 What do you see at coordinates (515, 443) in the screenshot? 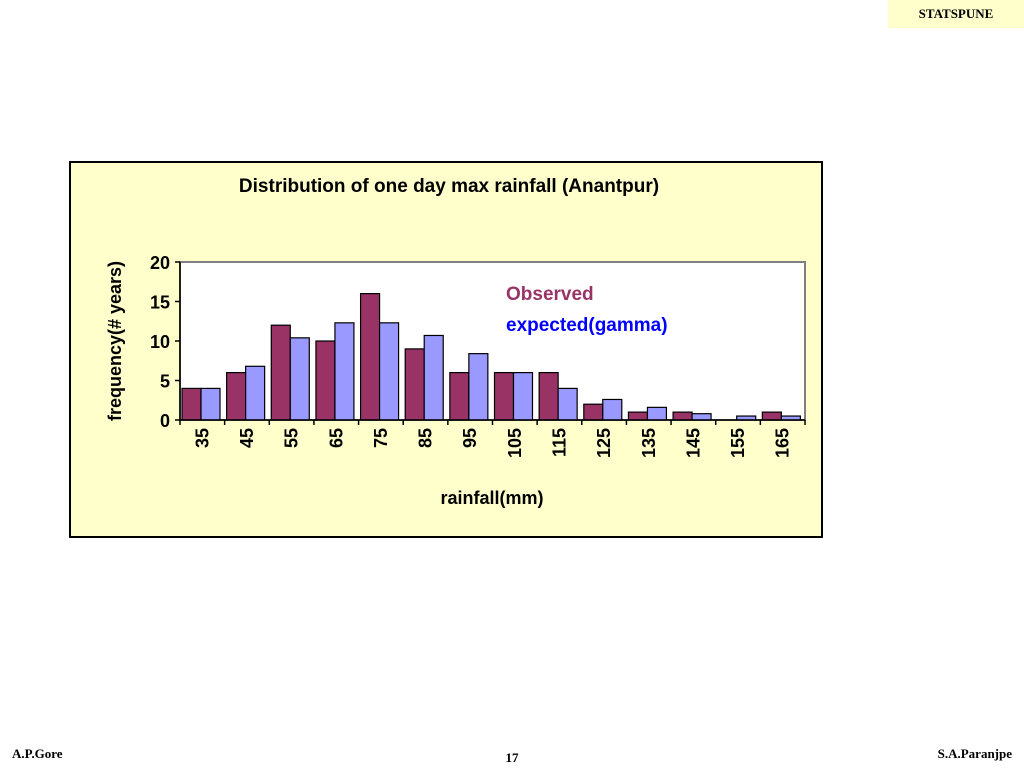
I see `x-tick-label-105: 105` at bounding box center [515, 443].